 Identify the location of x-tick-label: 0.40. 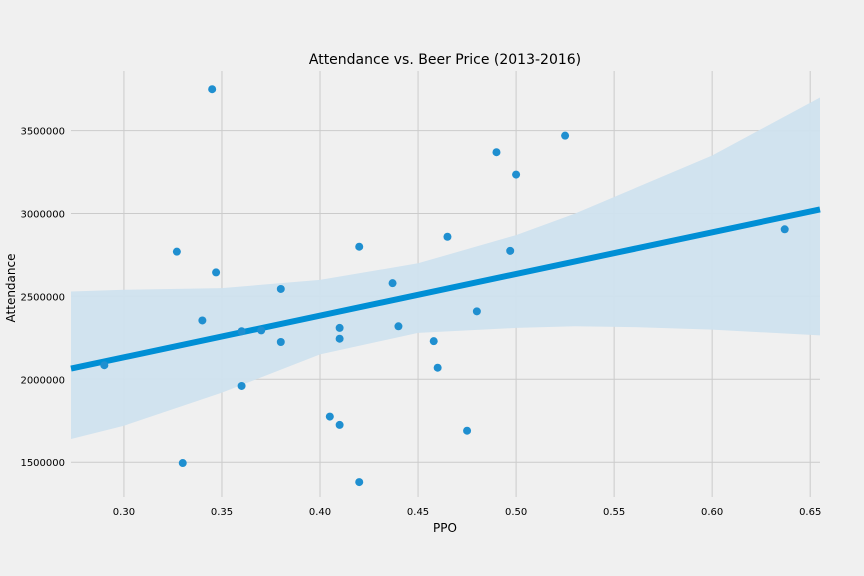
(320, 512).